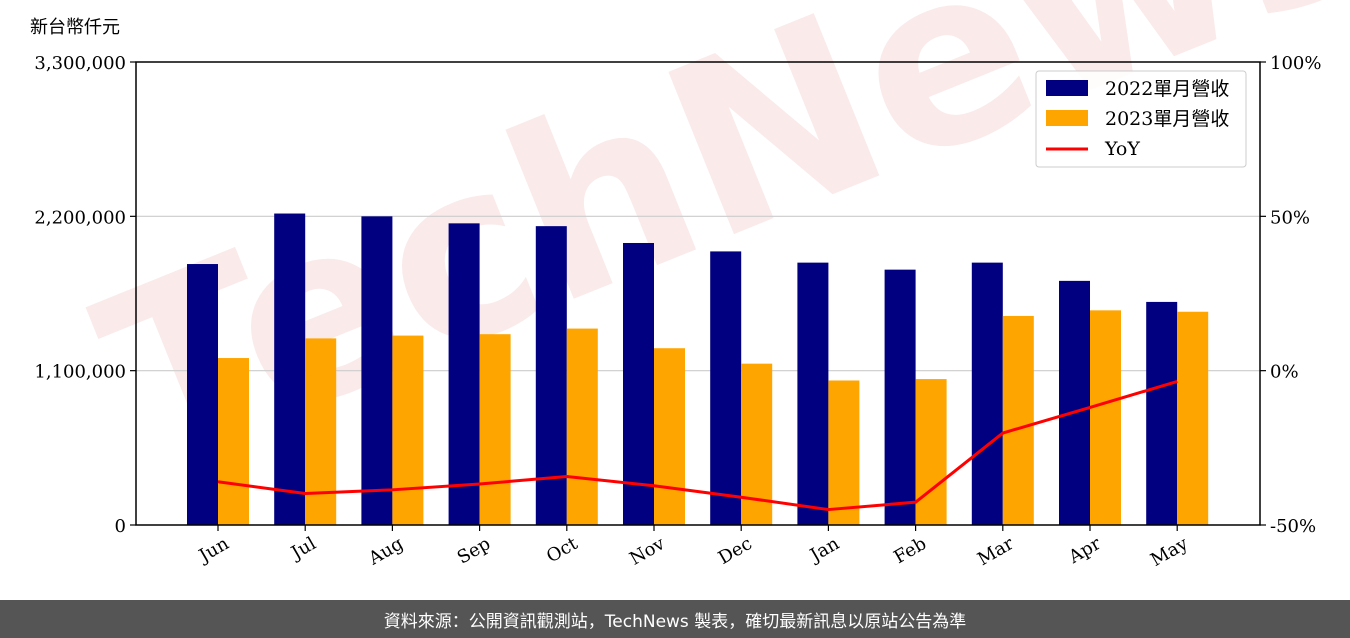 This screenshot has height=638, width=1350. What do you see at coordinates (303, 549) in the screenshot?
I see `x-tick-label: Jul` at bounding box center [303, 549].